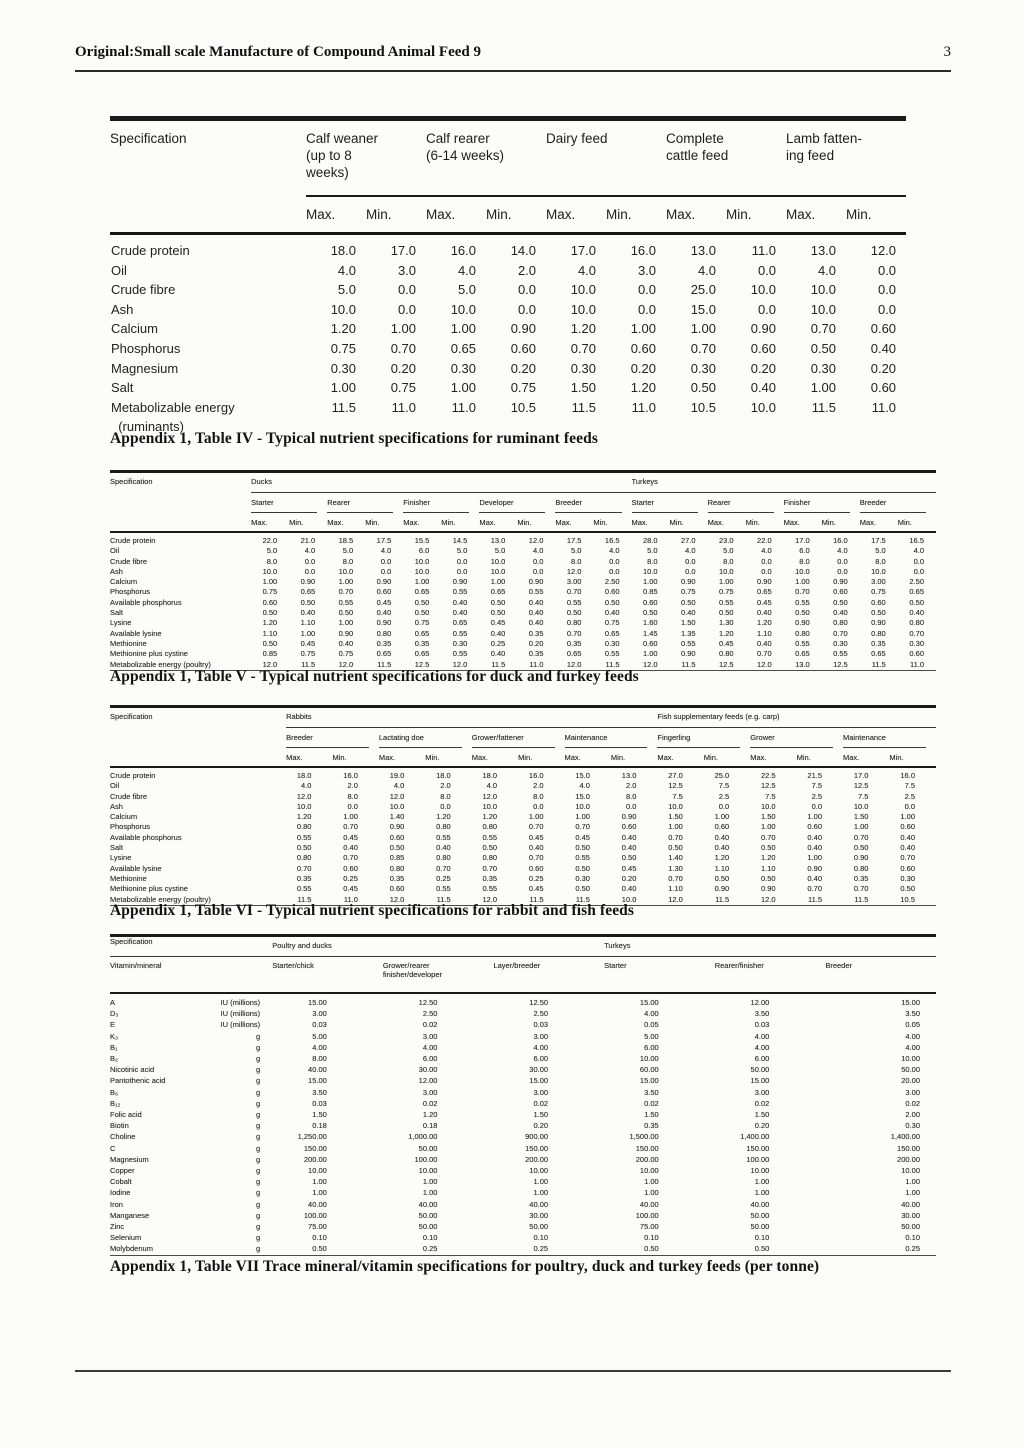 This screenshot has height=1448, width=1024. I want to click on row-label: Iron, so click(116, 1204).